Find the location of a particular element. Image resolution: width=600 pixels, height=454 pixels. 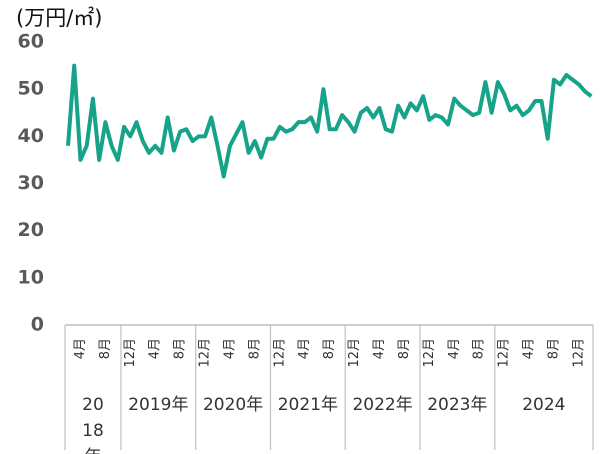

year-label: 2022年 is located at coordinates (382, 405).